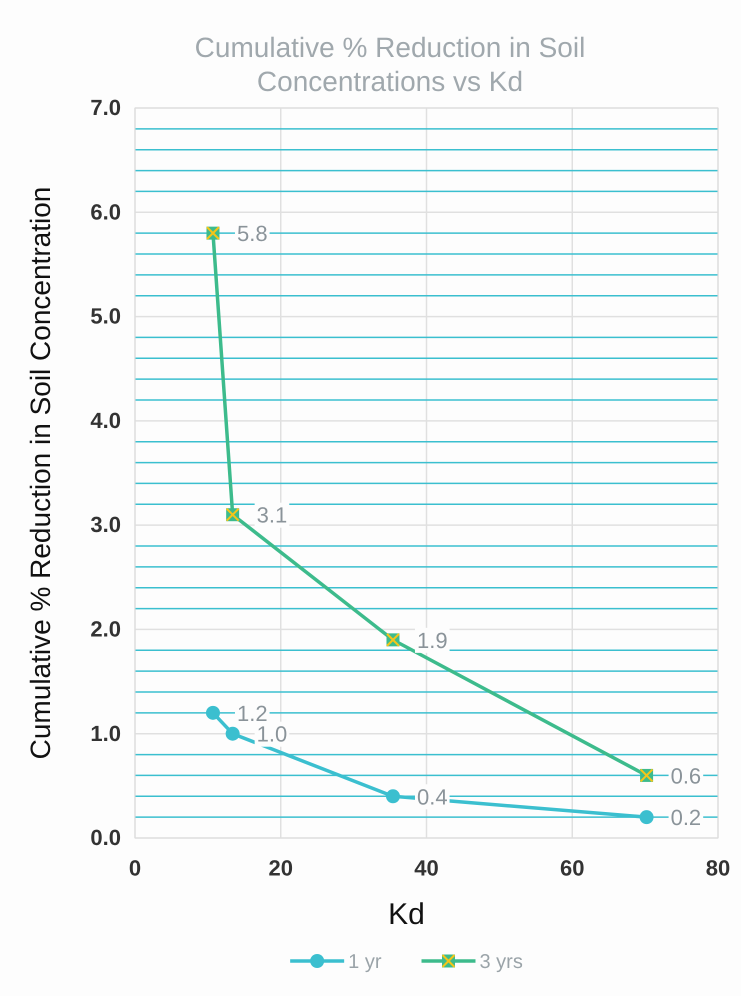 This screenshot has width=741, height=996. I want to click on x-tick-label: 20, so click(280, 868).